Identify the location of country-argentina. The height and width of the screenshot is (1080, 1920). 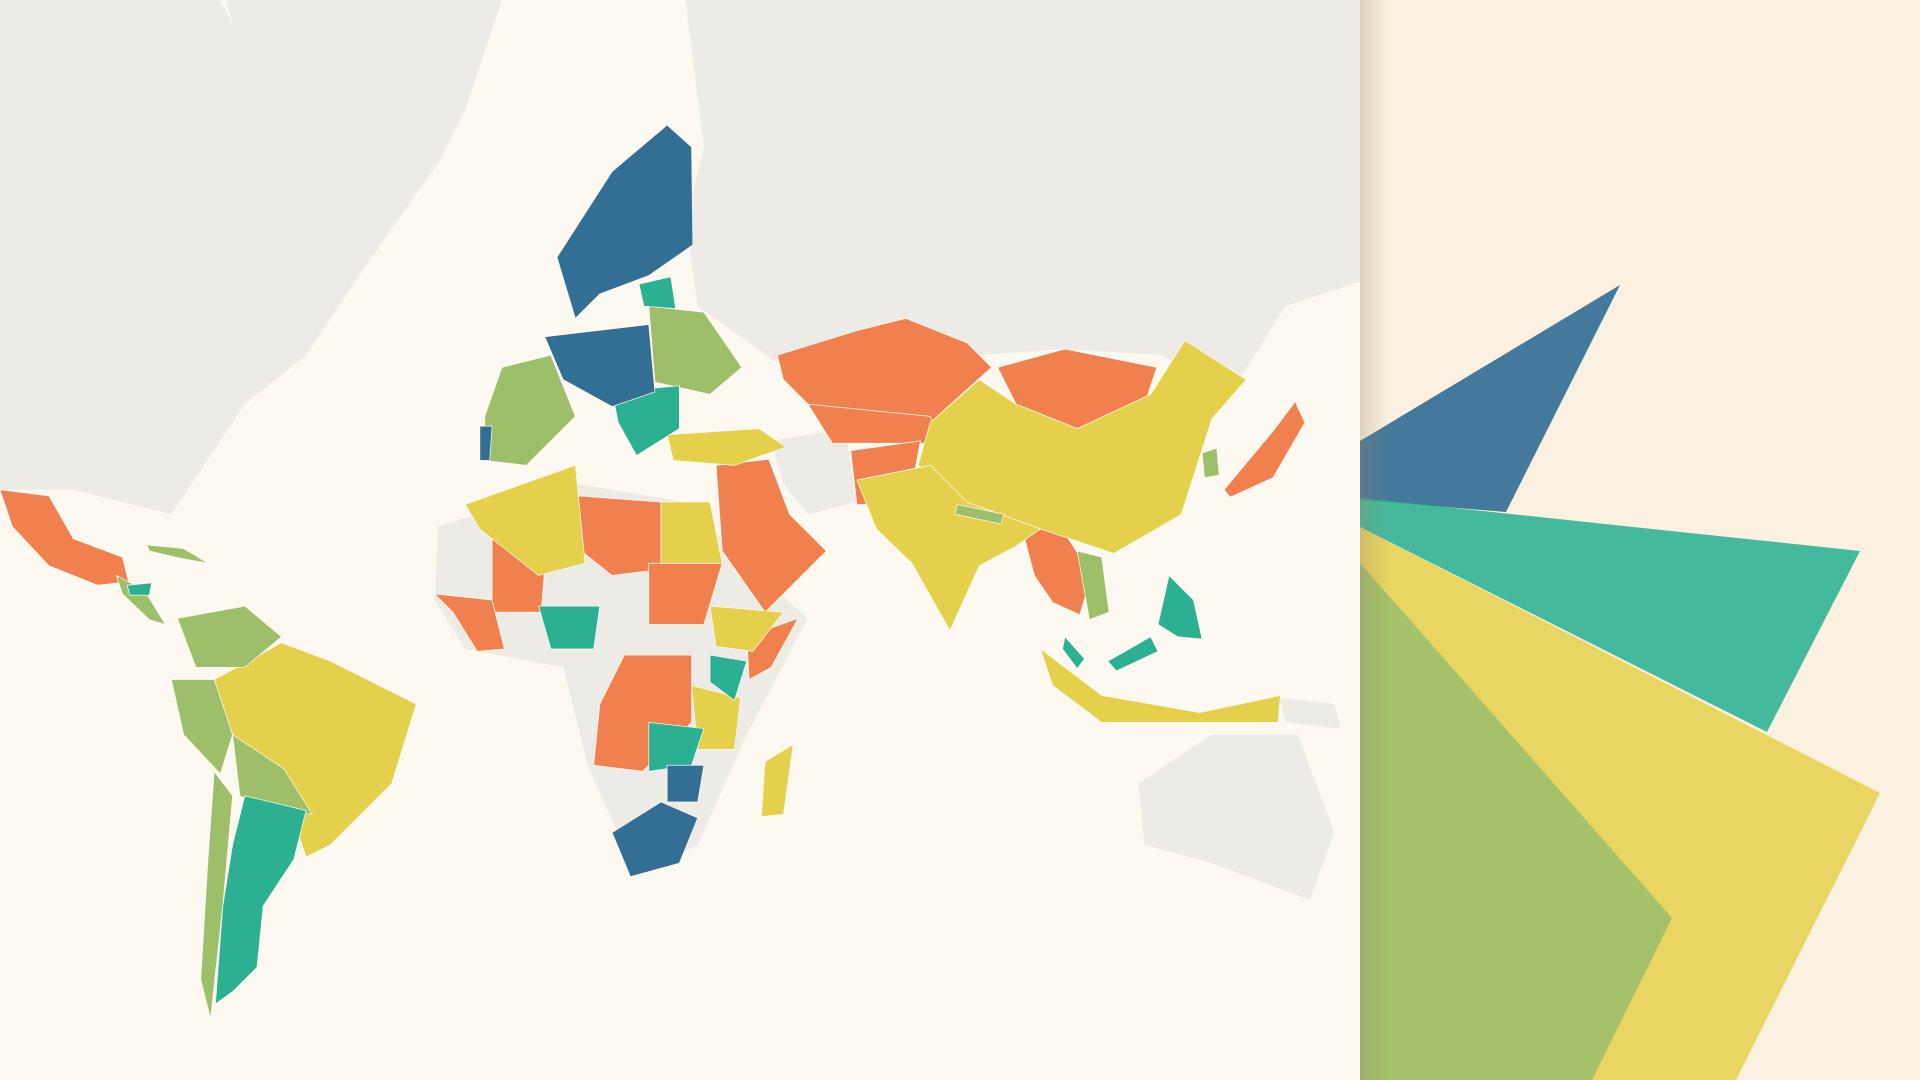
(261, 900).